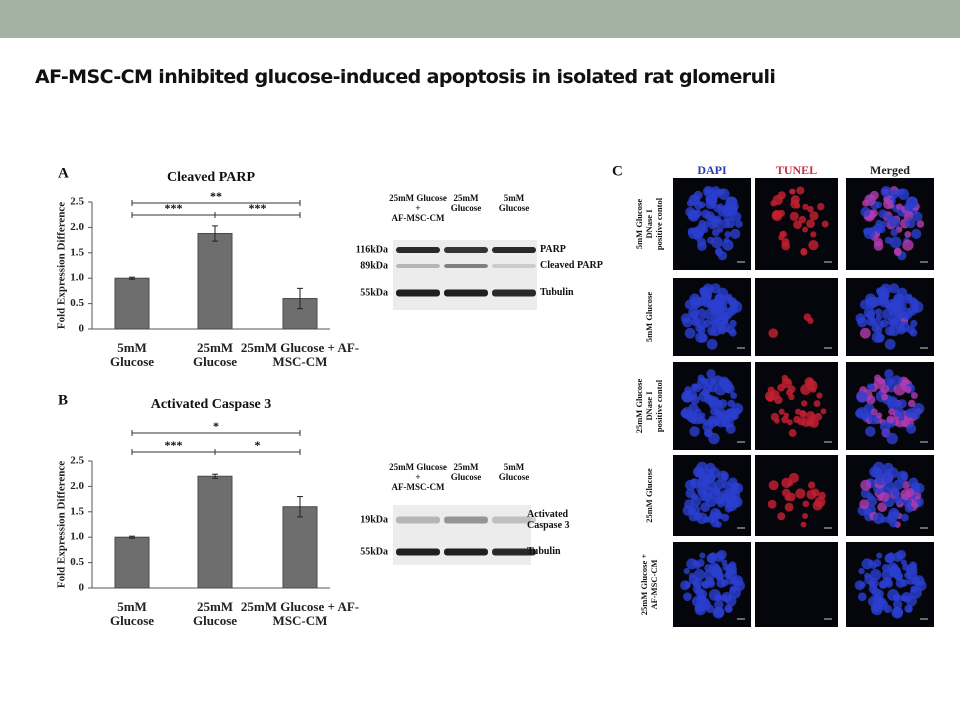 This screenshot has width=960, height=720. Describe the element at coordinates (418, 198) in the screenshot. I see `blot-lane-label: 25mM Glucose` at that location.